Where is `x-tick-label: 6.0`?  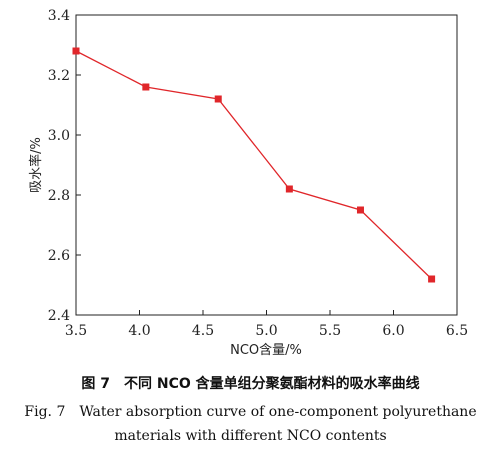
x-tick-label: 6.0 is located at coordinates (393, 331).